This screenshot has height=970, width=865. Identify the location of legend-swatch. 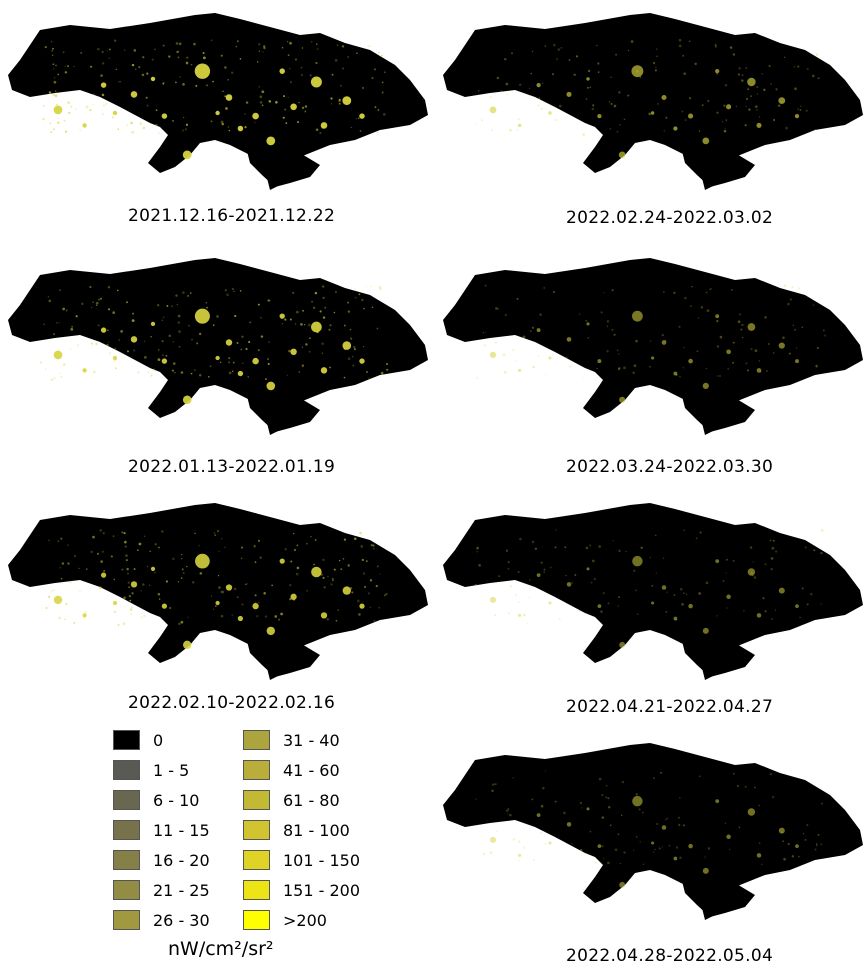
(256, 740).